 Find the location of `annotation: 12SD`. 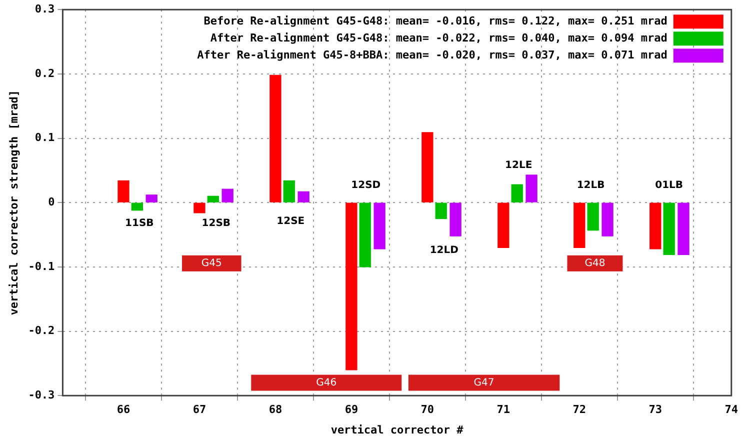

annotation: 12SD is located at coordinates (366, 185).